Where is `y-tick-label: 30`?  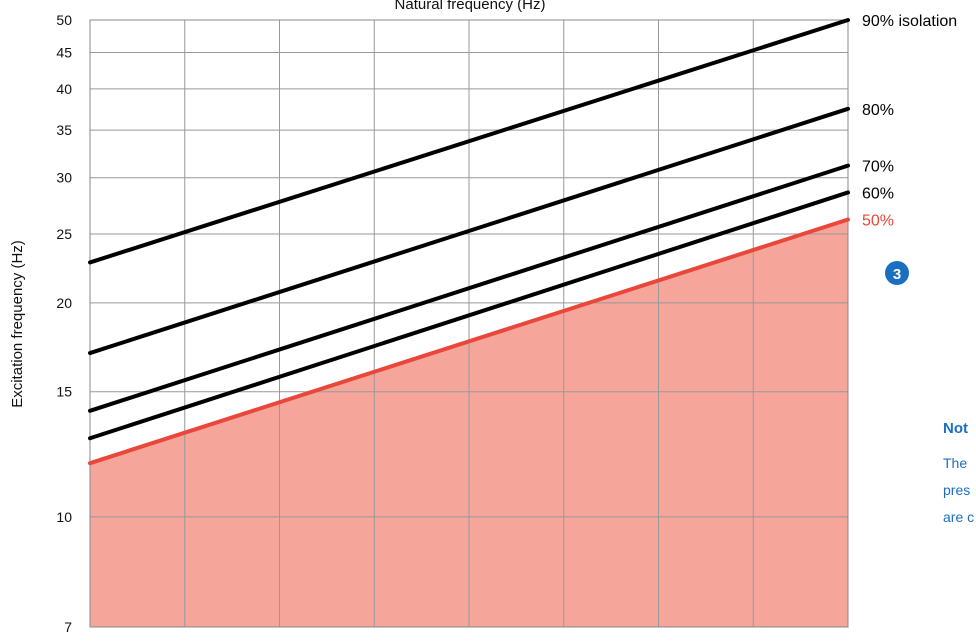 y-tick-label: 30 is located at coordinates (64, 178).